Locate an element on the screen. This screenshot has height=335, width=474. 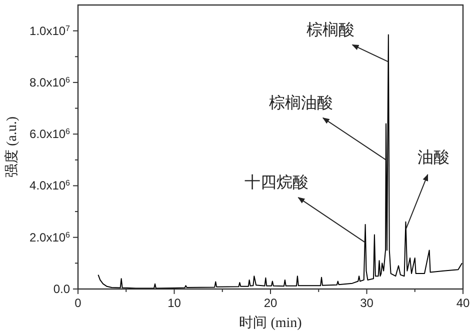
annotation: 十四烷酸 is located at coordinates (276, 183).